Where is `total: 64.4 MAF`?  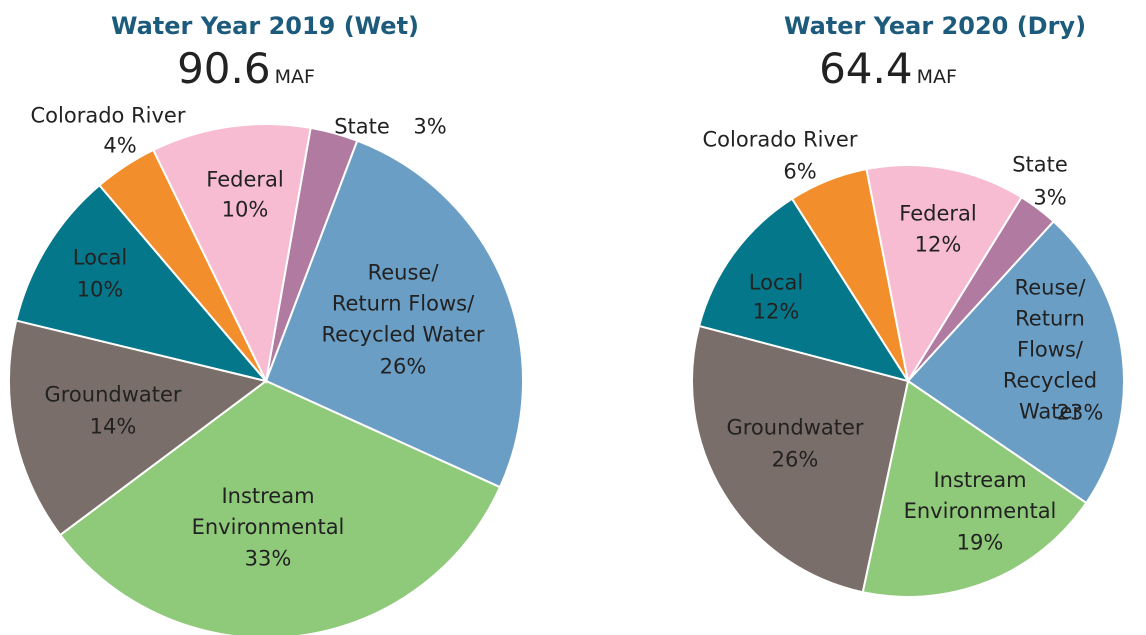 total: 64.4 MAF is located at coordinates (888, 68).